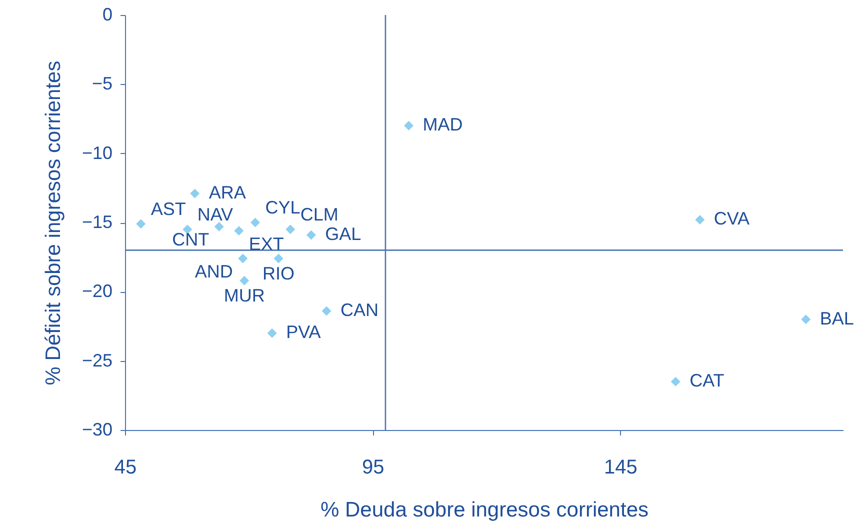 The height and width of the screenshot is (530, 864). Describe the element at coordinates (359, 310) in the screenshot. I see `series-label: CAN` at that location.